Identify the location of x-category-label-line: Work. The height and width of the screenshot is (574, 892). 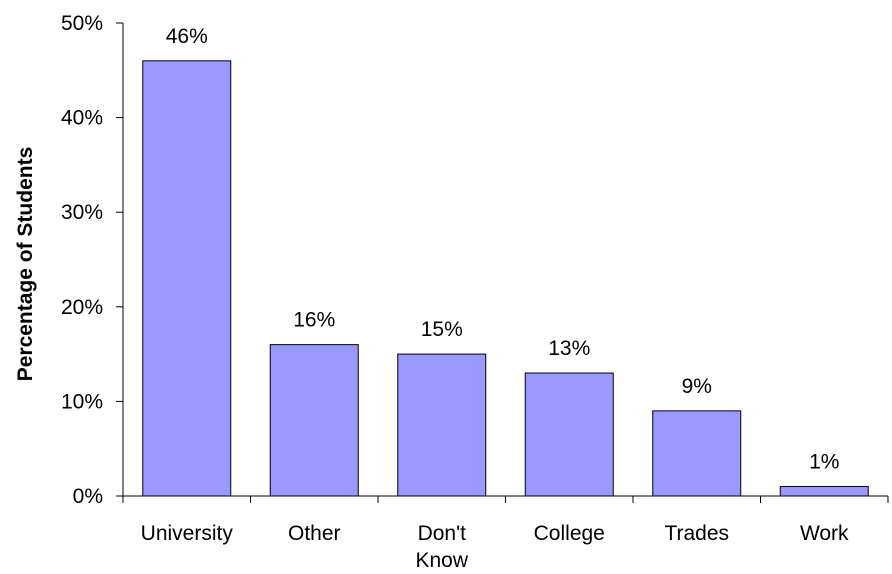
(824, 533).